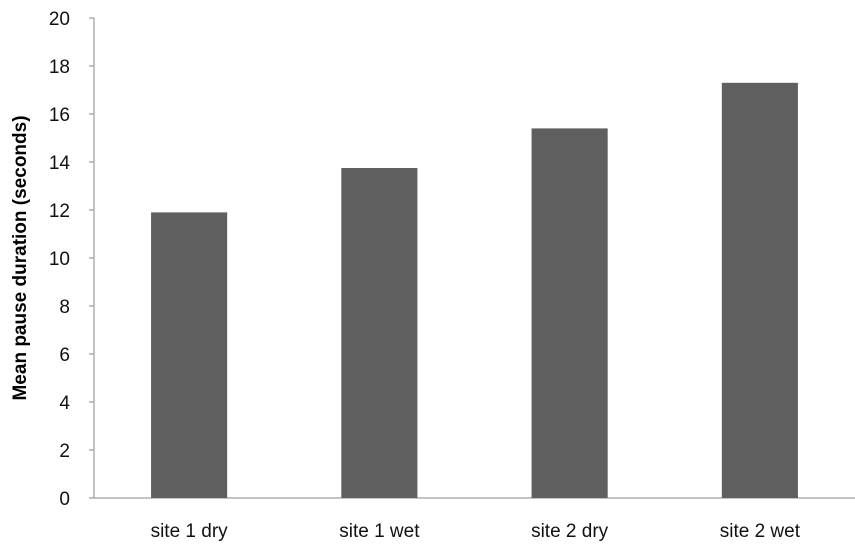  What do you see at coordinates (379, 333) in the screenshot?
I see `bar-site-1-wet` at bounding box center [379, 333].